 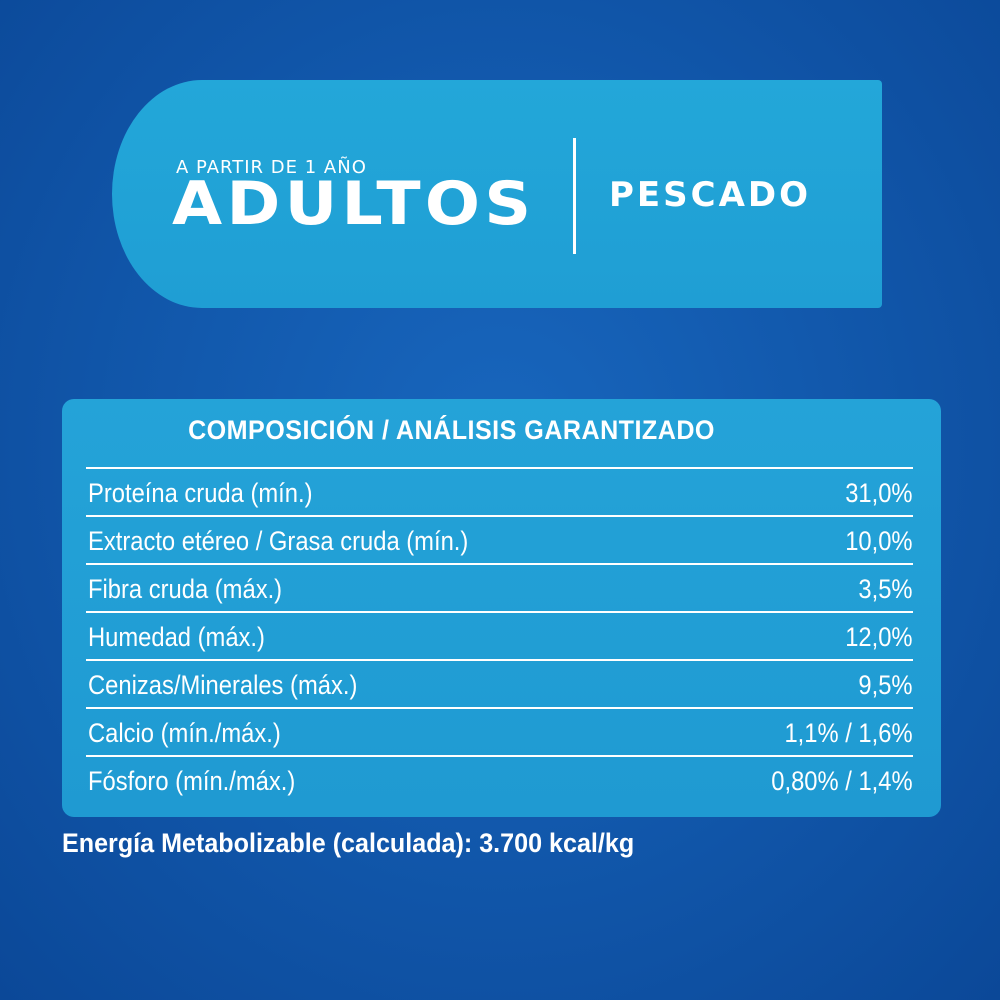 What do you see at coordinates (354, 204) in the screenshot?
I see `life-stage-title: ADULTOS` at bounding box center [354, 204].